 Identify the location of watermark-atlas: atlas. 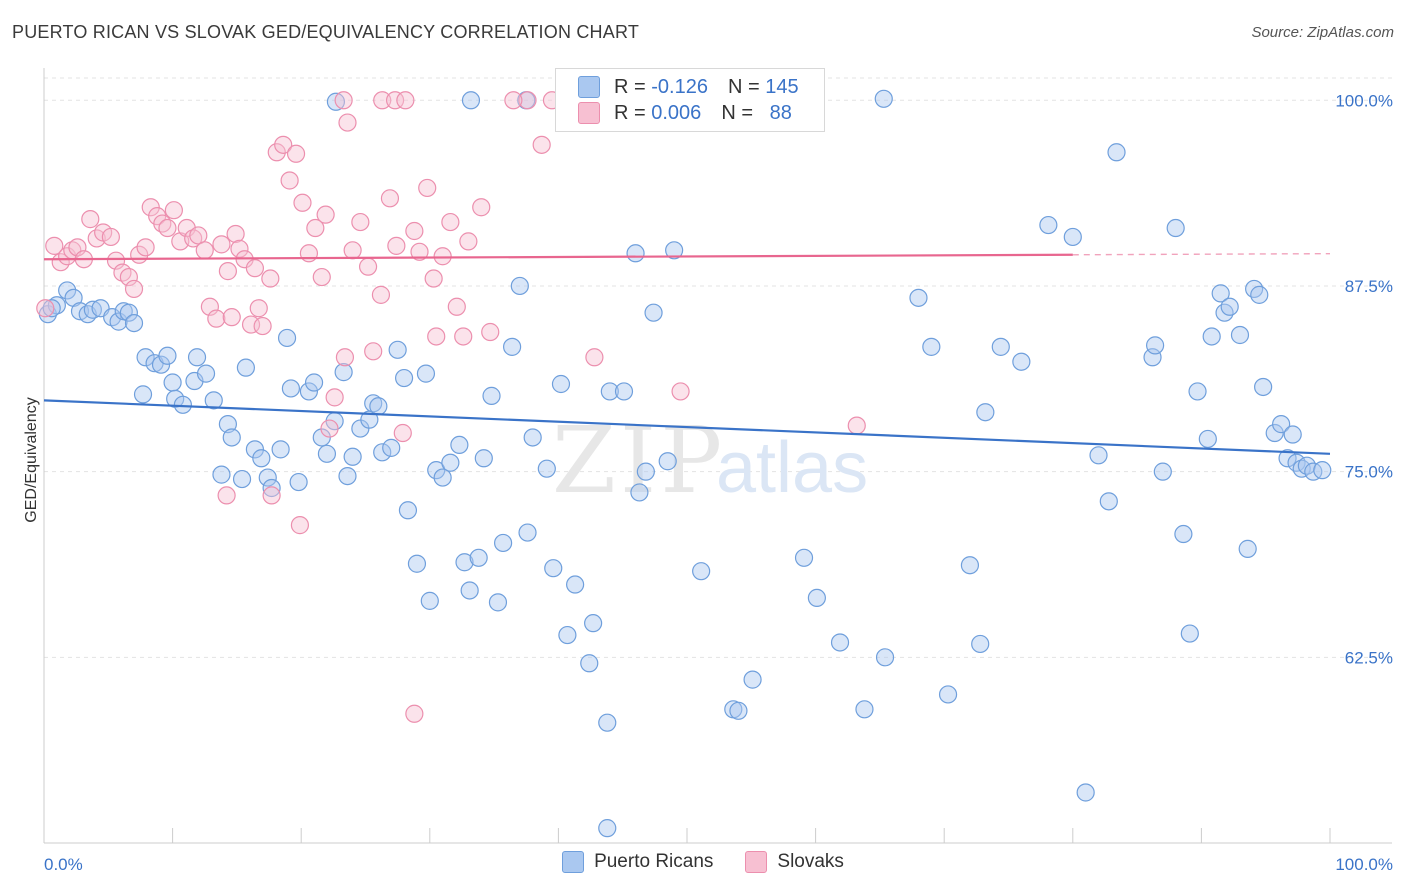
(792, 468).